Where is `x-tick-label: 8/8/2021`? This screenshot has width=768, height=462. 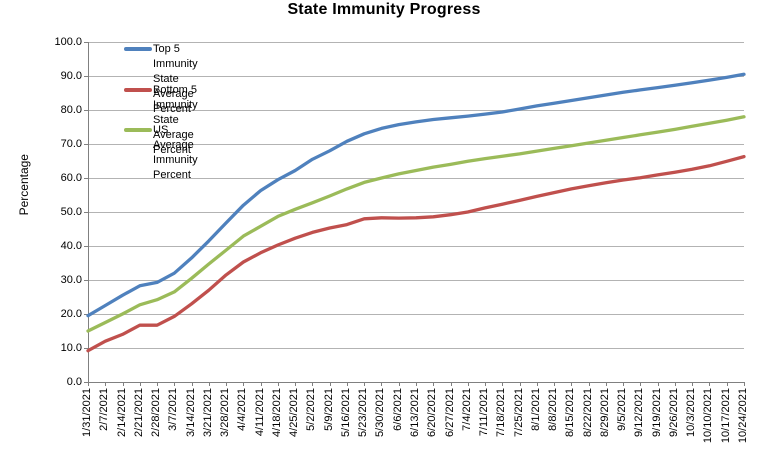 x-tick-label: 8/8/2021 is located at coordinates (553, 409).